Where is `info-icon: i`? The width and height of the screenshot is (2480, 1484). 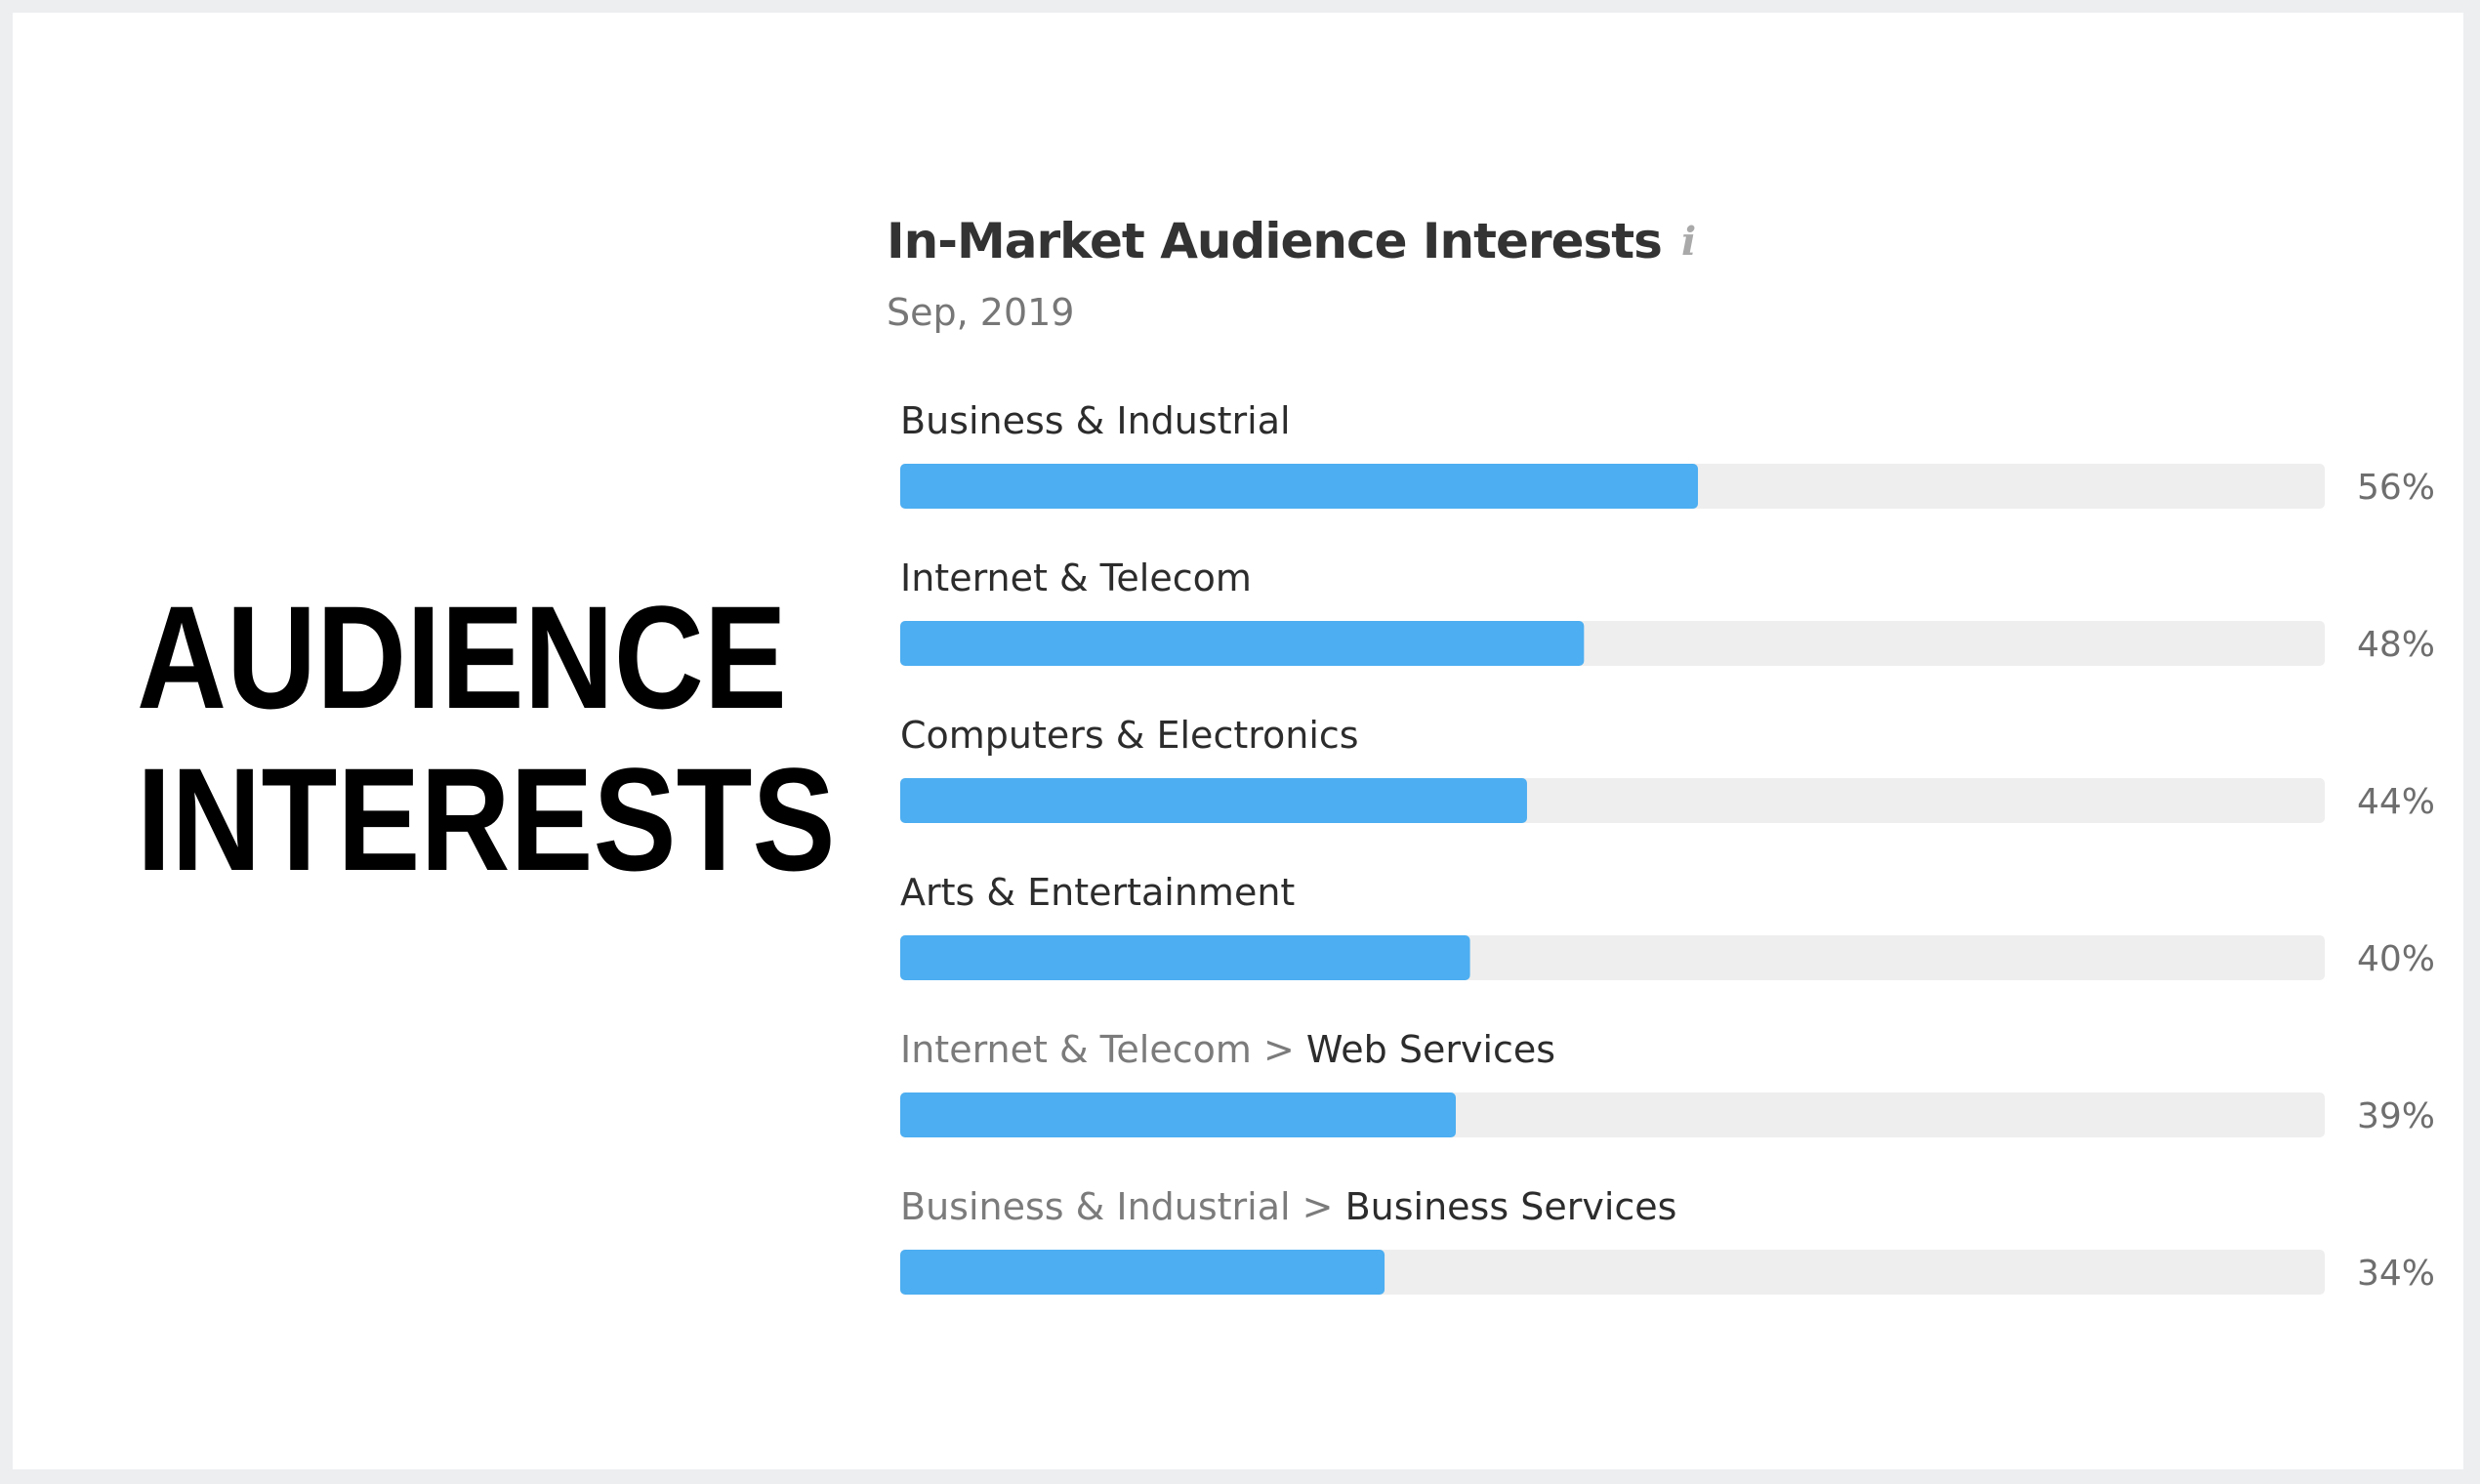
info-icon: i is located at coordinates (1688, 242).